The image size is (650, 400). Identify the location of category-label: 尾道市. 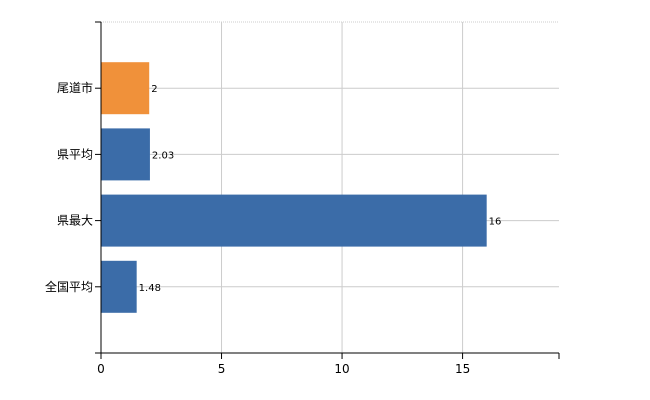
(75, 87).